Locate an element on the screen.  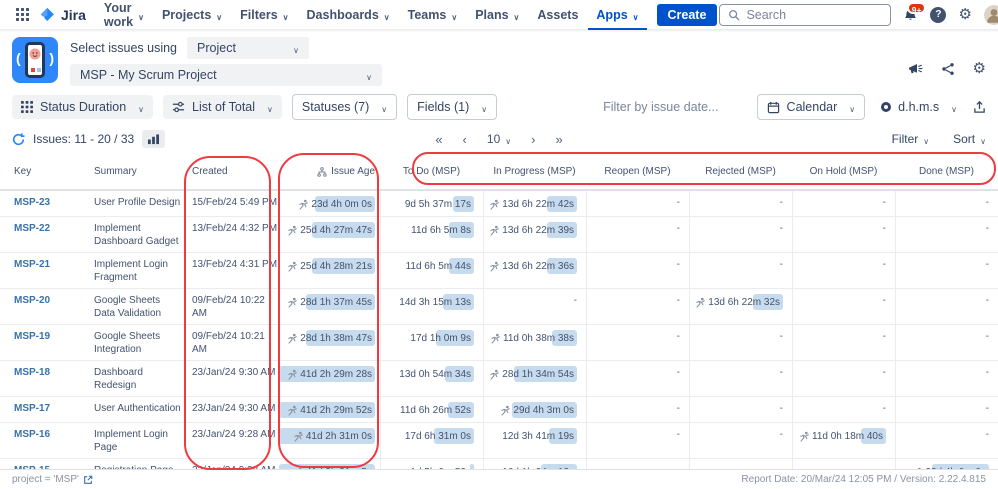
user-avatar is located at coordinates (990, 14).